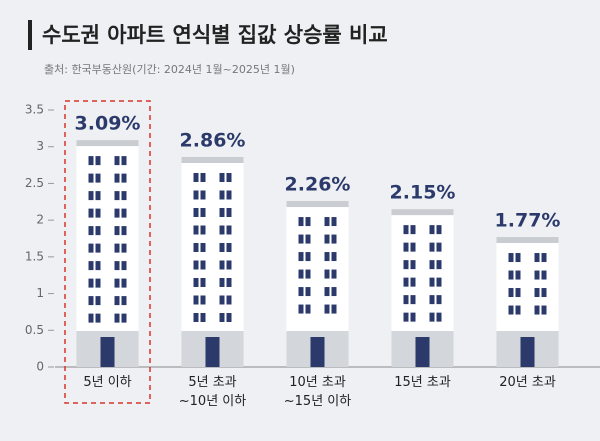  Describe the element at coordinates (34, 330) in the screenshot. I see `y-tick-label: 0.5` at that location.